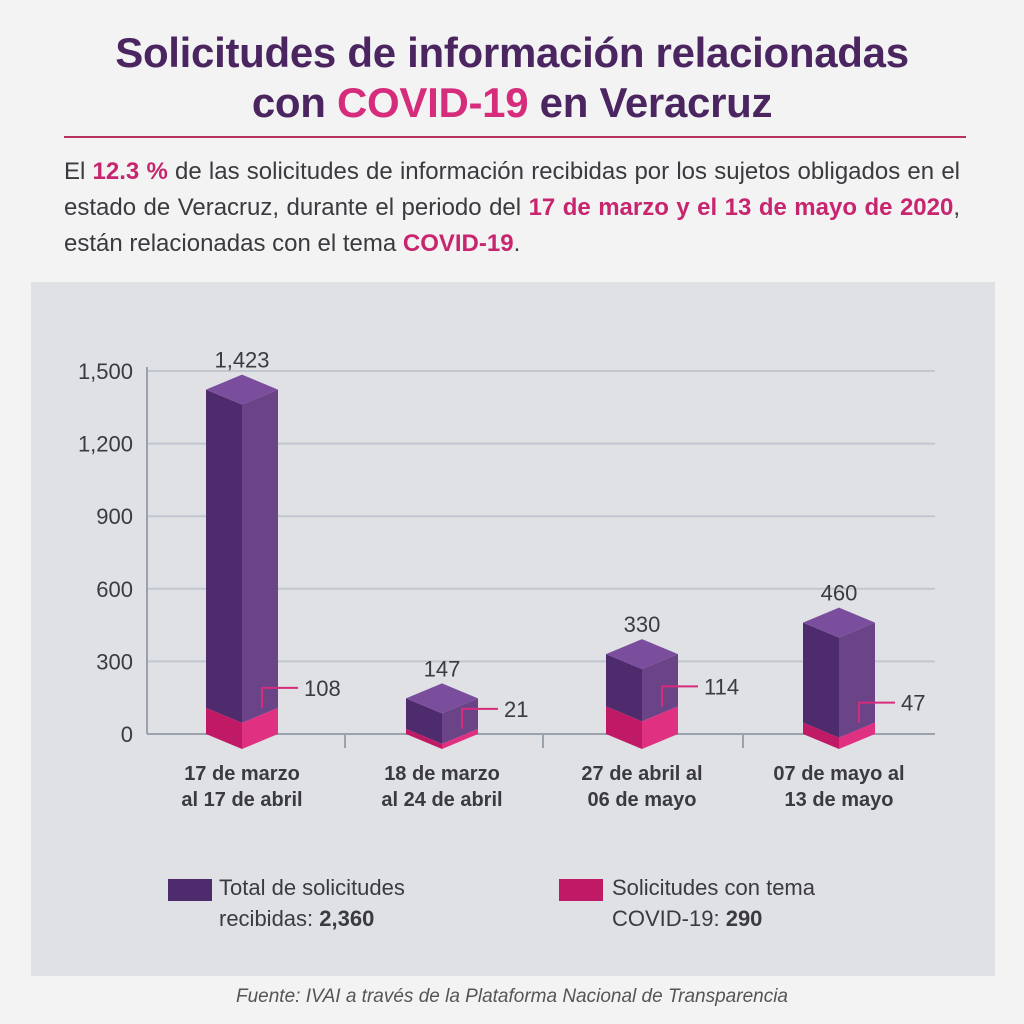 Image resolution: width=1024 pixels, height=1024 pixels. What do you see at coordinates (721, 686) in the screenshot?
I see `covid-value-label: 114` at bounding box center [721, 686].